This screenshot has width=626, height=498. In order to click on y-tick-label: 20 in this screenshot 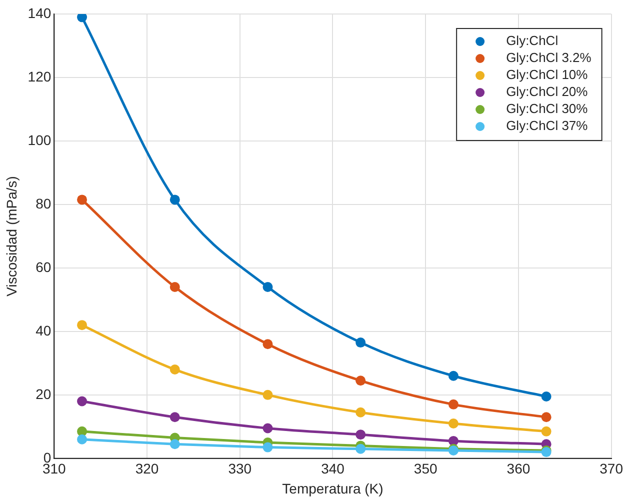, I will do `click(44, 394)`.